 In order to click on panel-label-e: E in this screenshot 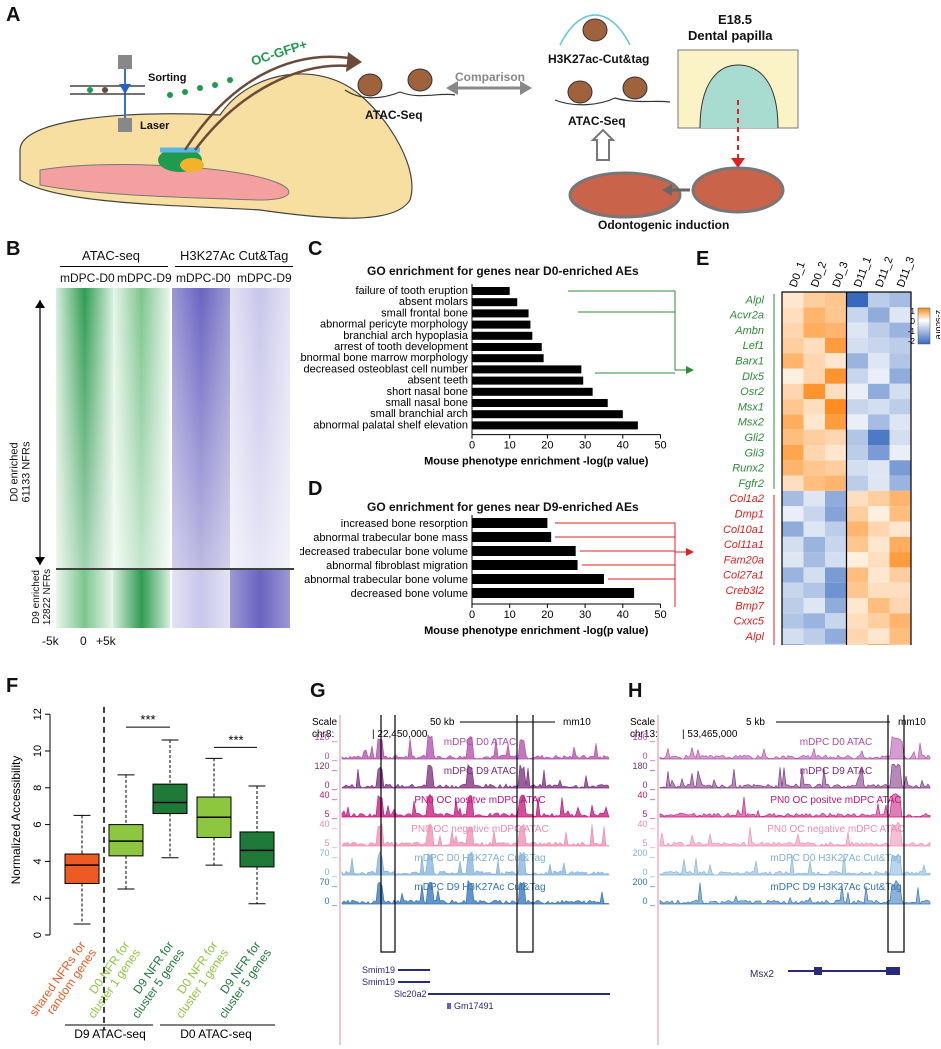, I will do `click(703, 259)`.